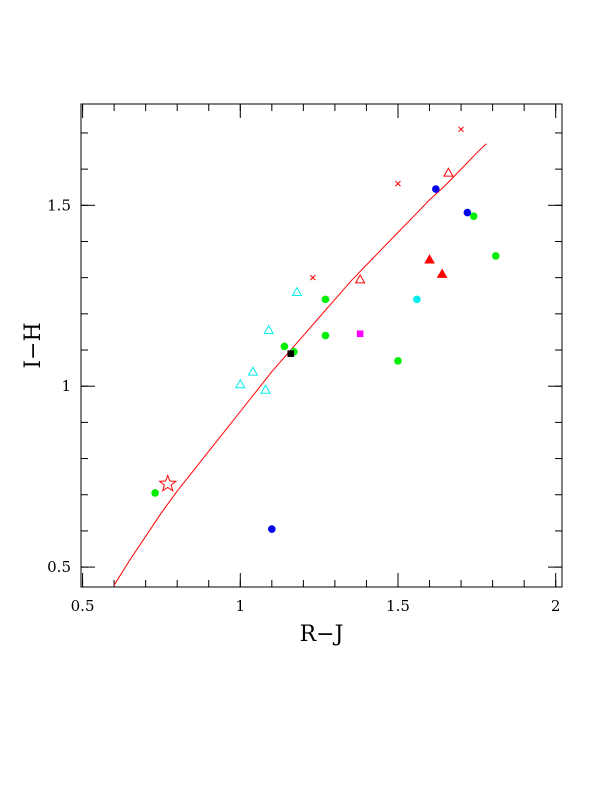 The width and height of the screenshot is (612, 792). I want to click on x-tick-label: 1.5, so click(398, 606).